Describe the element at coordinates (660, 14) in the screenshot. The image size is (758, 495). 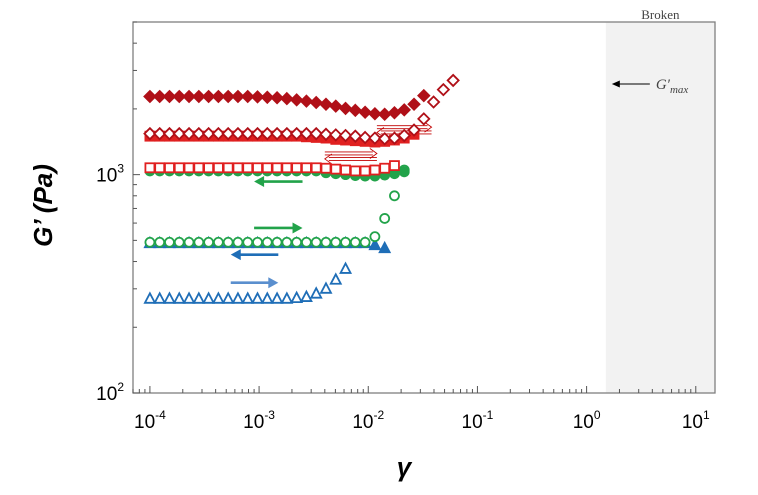
I see `broken-region-label: Broken` at that location.